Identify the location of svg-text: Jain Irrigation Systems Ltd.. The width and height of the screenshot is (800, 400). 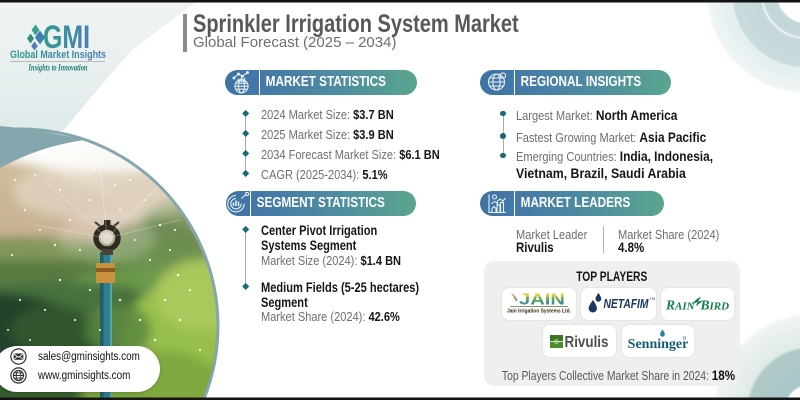
(539, 312).